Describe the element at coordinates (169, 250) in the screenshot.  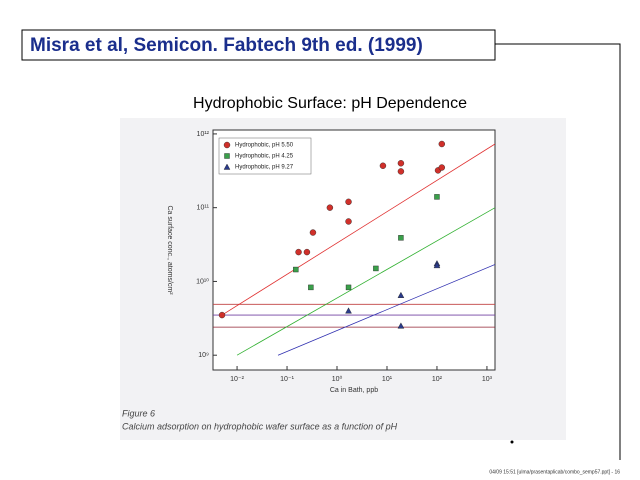
I see `y-axis-label: Ca surface conc., atoms/cm²` at that location.